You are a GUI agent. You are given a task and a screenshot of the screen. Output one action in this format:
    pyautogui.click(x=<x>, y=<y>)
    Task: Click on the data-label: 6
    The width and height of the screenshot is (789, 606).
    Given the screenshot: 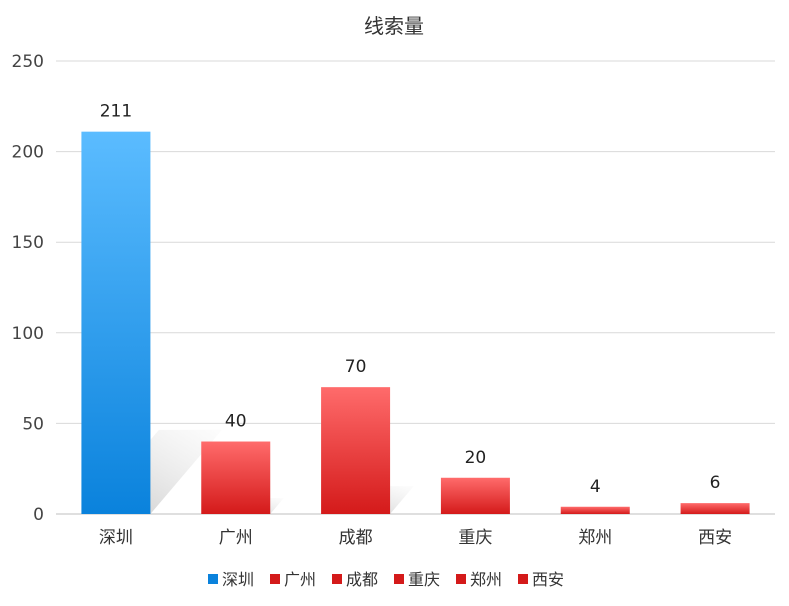 What is the action you would take?
    pyautogui.click(x=715, y=483)
    